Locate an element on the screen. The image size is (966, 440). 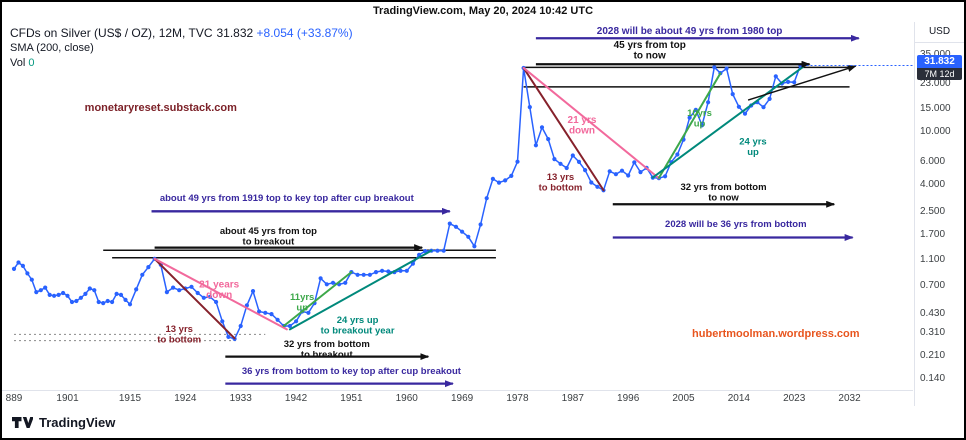
time-axis-label: 1969 is located at coordinates (462, 398).